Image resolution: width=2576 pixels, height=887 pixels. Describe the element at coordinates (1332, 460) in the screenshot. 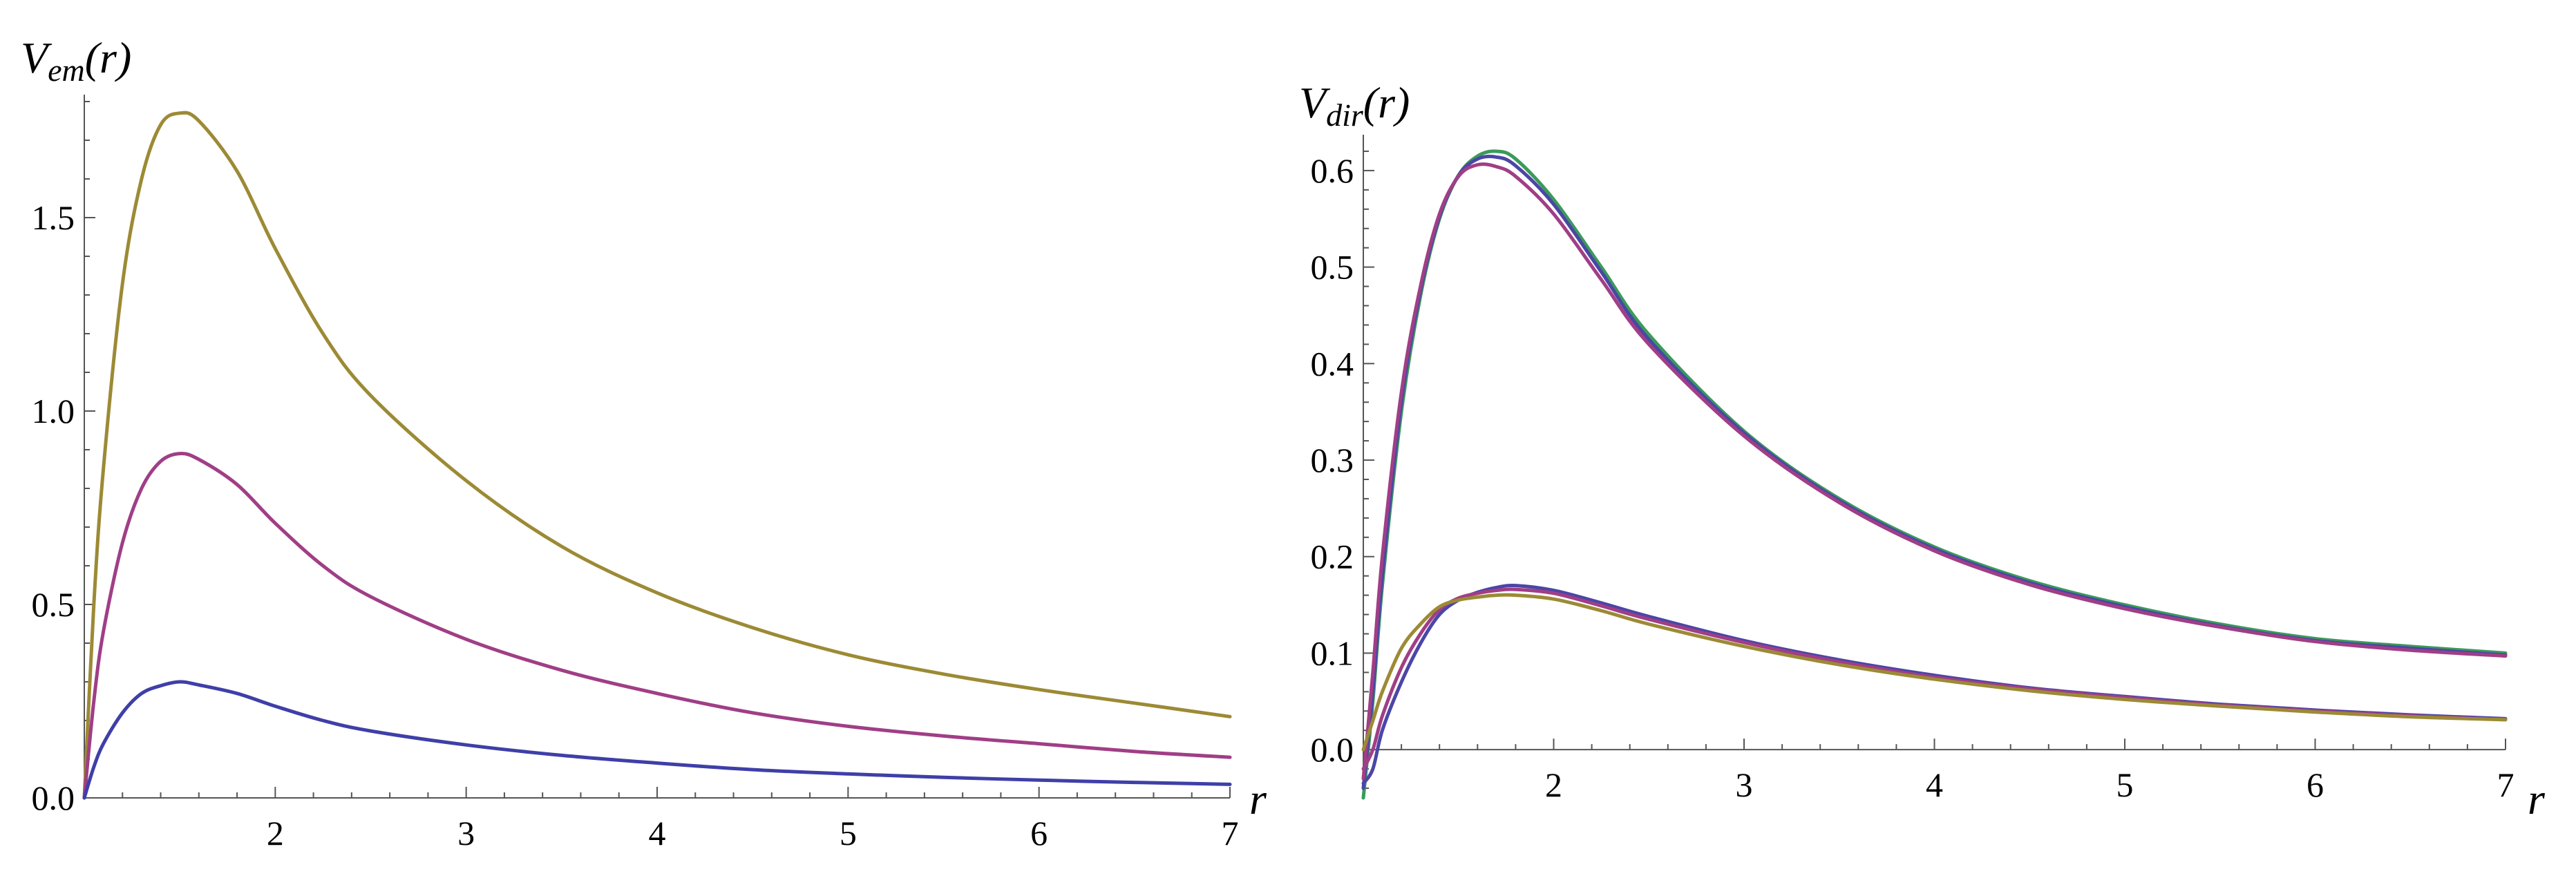

I see `y-tick-label: 0.3` at that location.